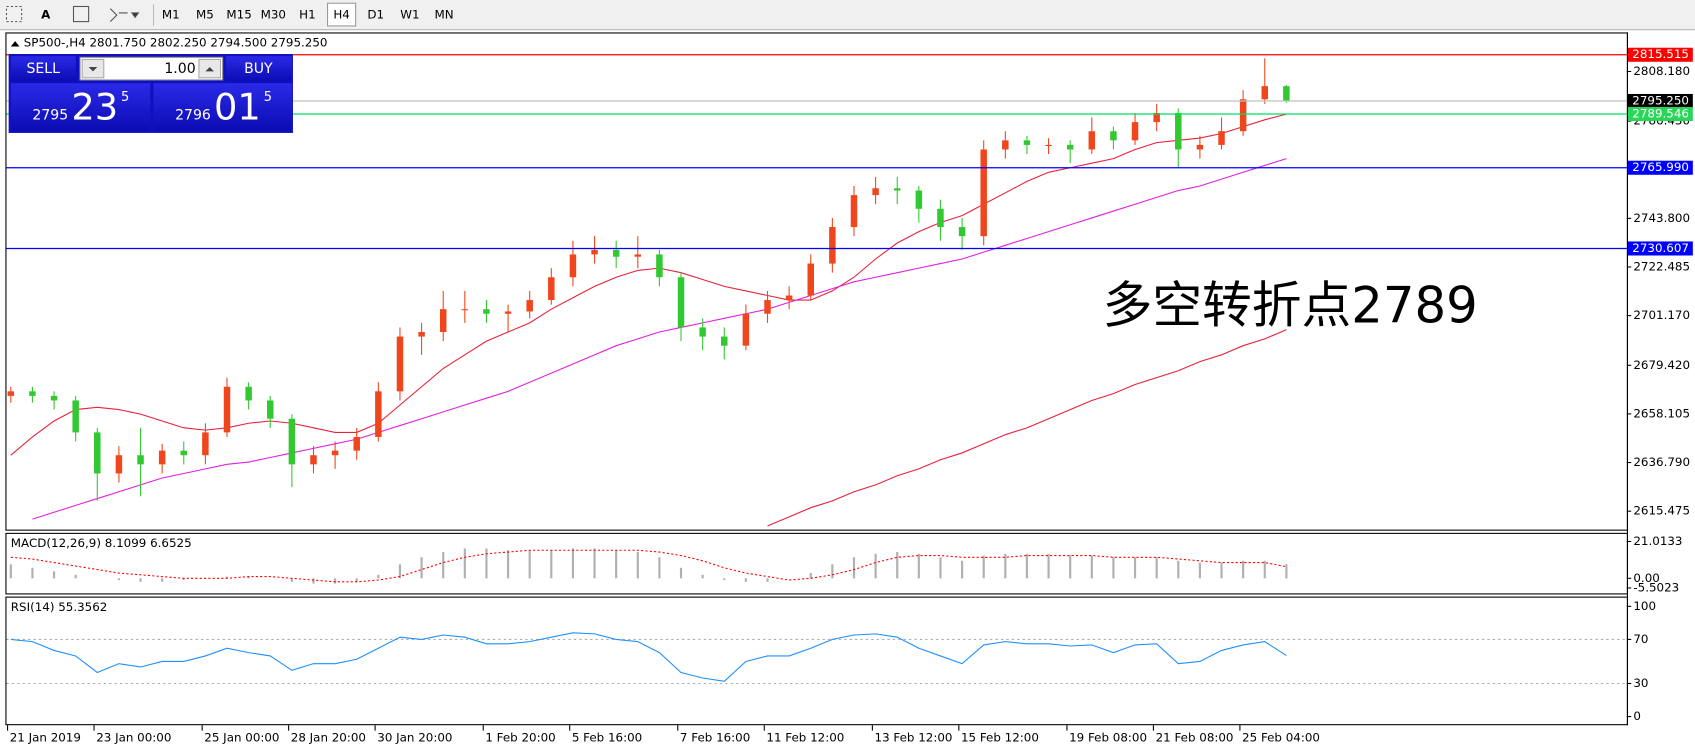 The height and width of the screenshot is (749, 1695). I want to click on sell-price-main: 23, so click(94, 107).